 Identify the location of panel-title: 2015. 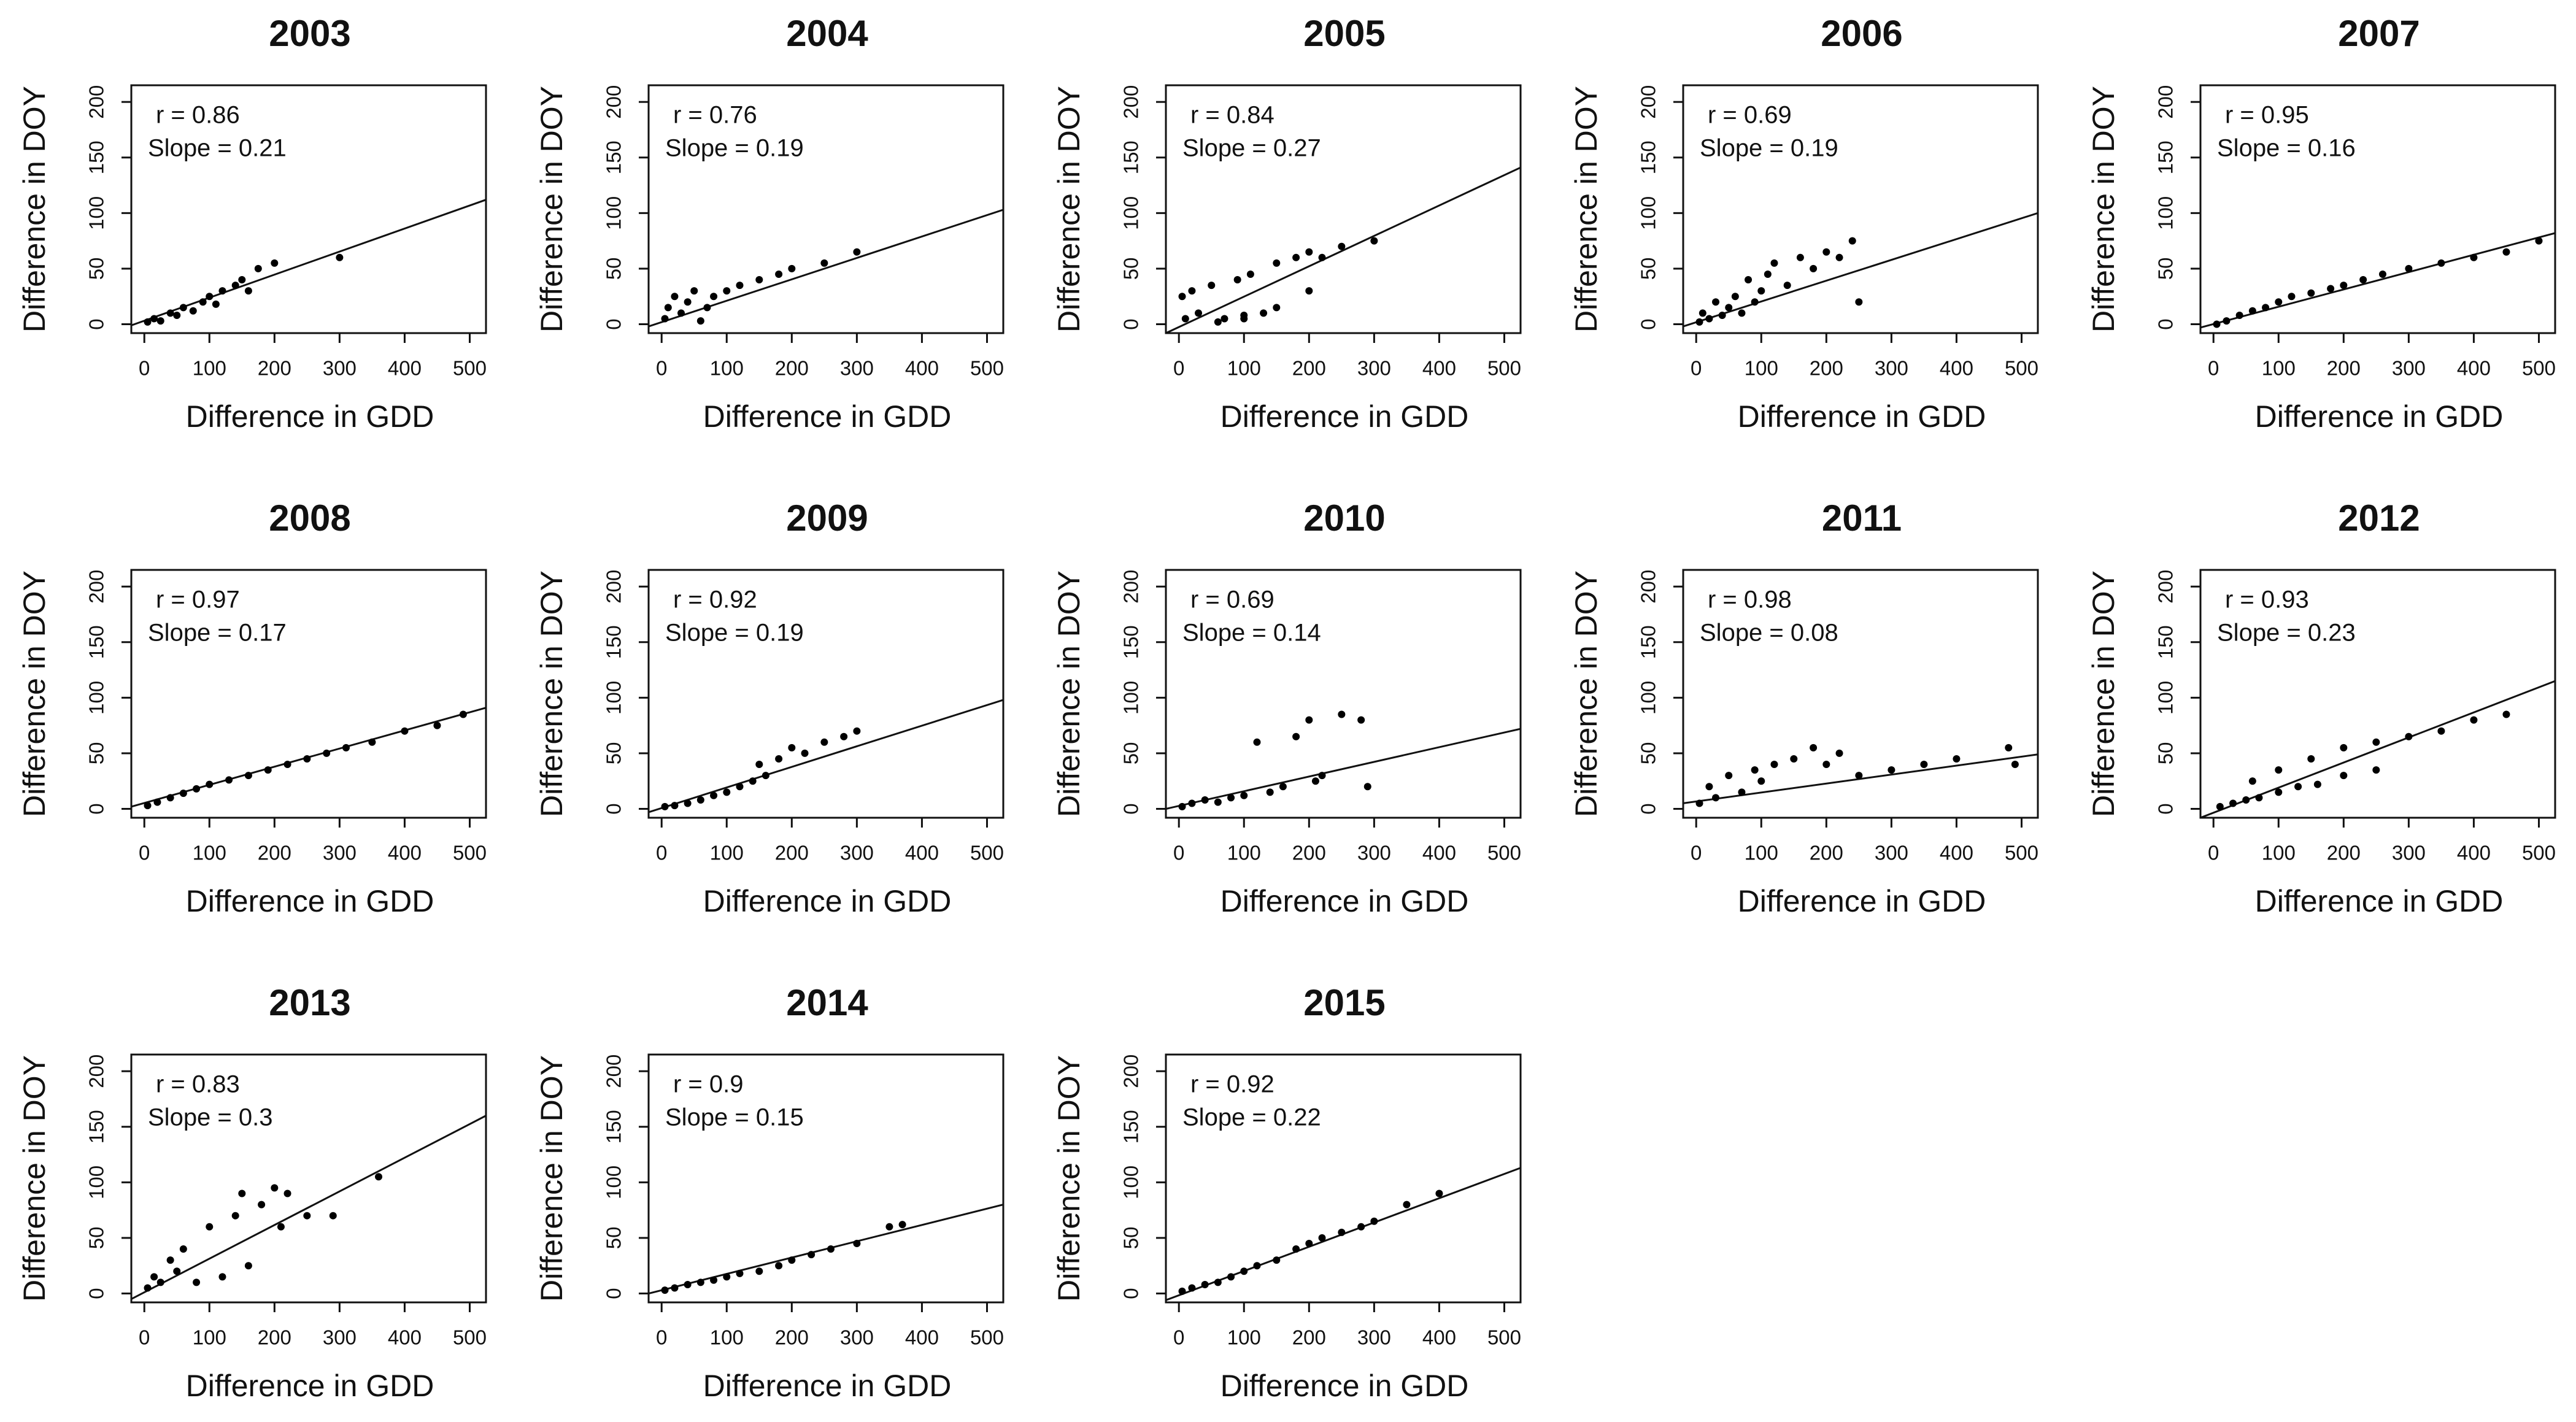
(1344, 1002).